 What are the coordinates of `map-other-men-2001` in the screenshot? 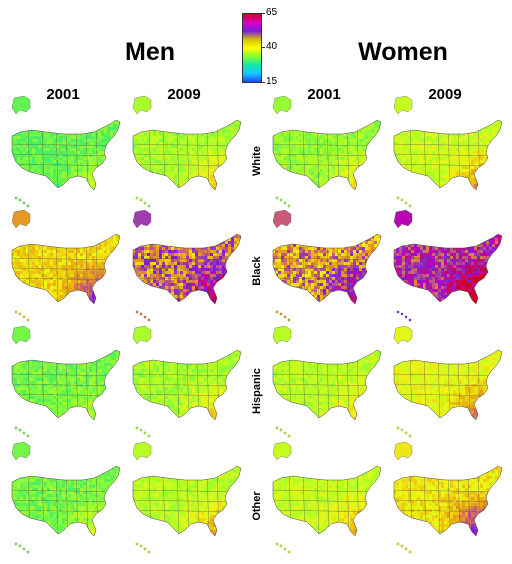 It's located at (65, 497).